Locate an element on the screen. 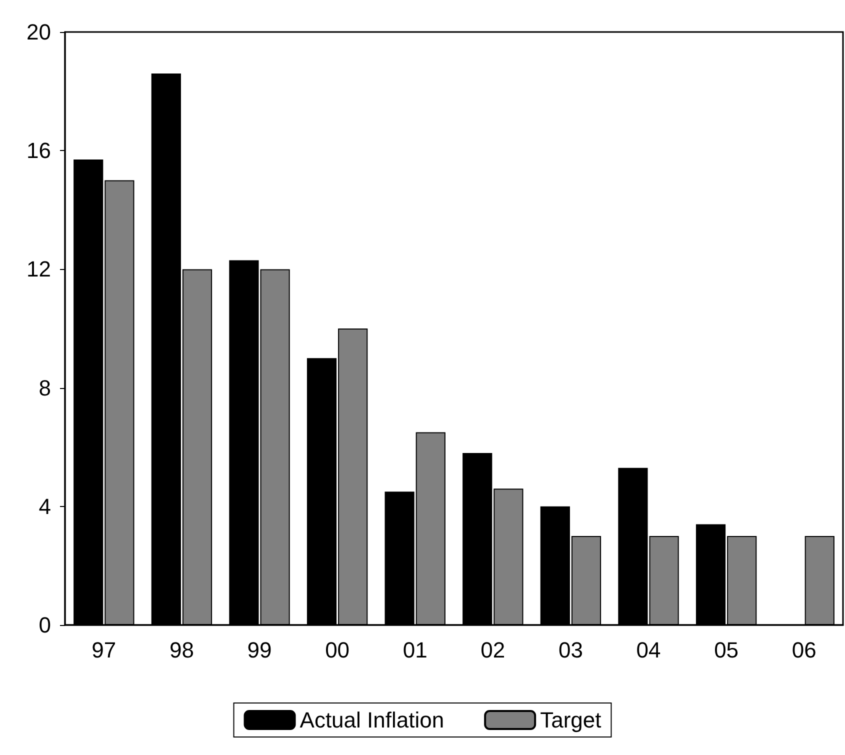  y-tick-label: 0 is located at coordinates (44, 625).